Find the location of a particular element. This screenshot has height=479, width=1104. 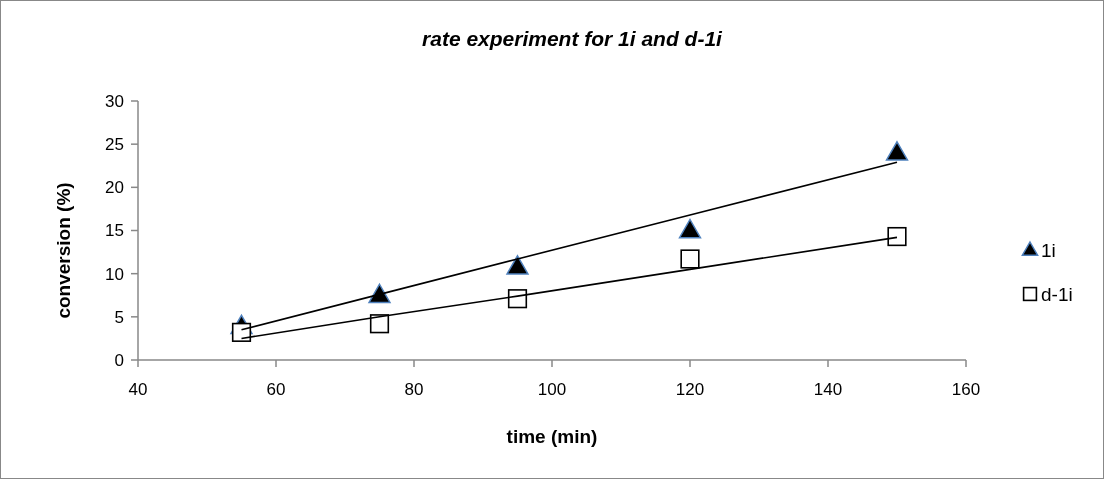

x-tick-label: 140 is located at coordinates (828, 389).